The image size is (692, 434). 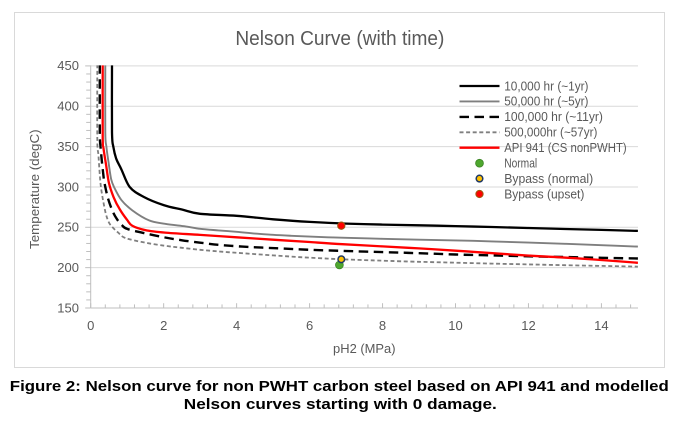 I want to click on svg-text: 2, so click(x=163, y=325).